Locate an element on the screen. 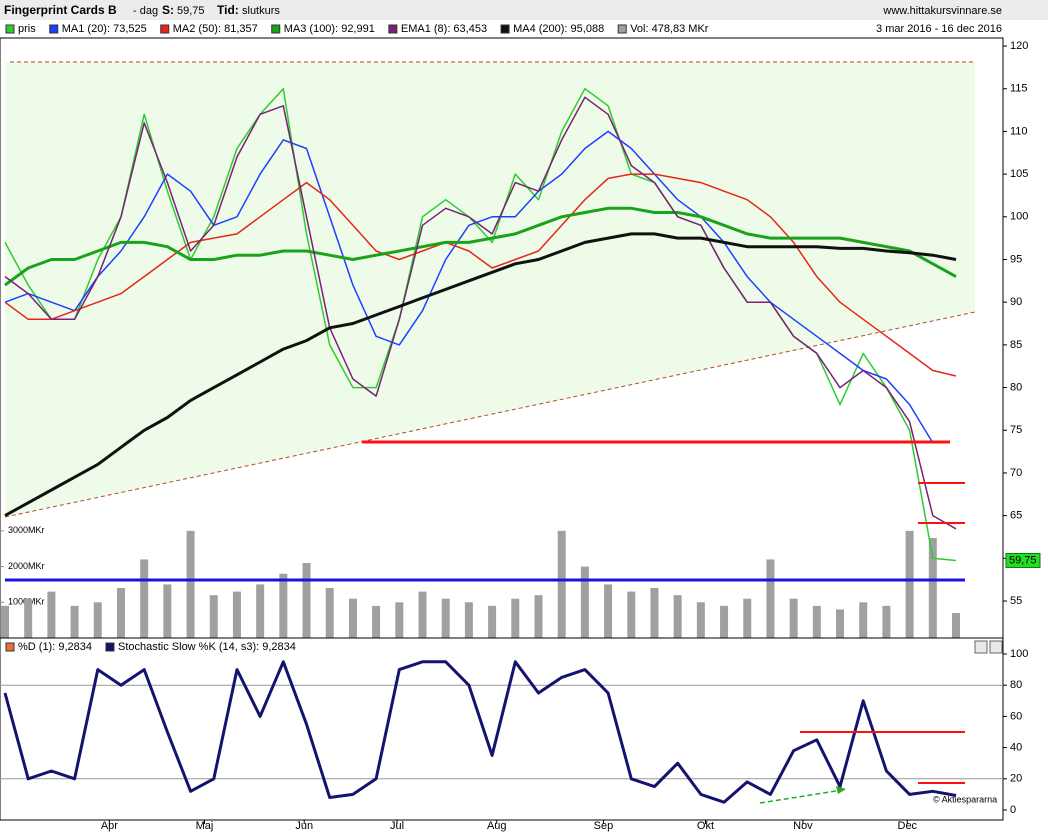 Image resolution: width=1048 pixels, height=833 pixels. legend-label: %D (1): 9,2834 is located at coordinates (55, 647).